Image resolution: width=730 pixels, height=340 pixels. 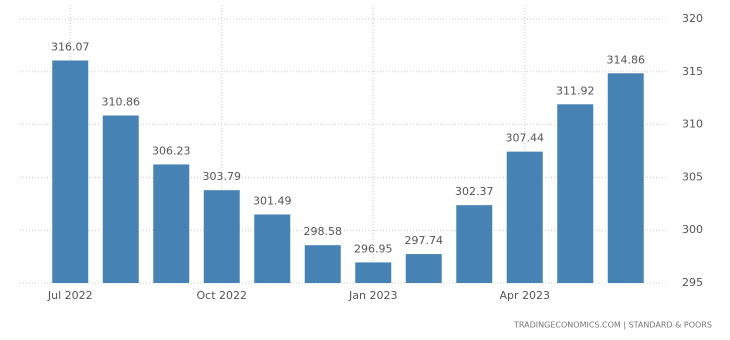 I want to click on y-tick-label: 305, so click(x=692, y=176).